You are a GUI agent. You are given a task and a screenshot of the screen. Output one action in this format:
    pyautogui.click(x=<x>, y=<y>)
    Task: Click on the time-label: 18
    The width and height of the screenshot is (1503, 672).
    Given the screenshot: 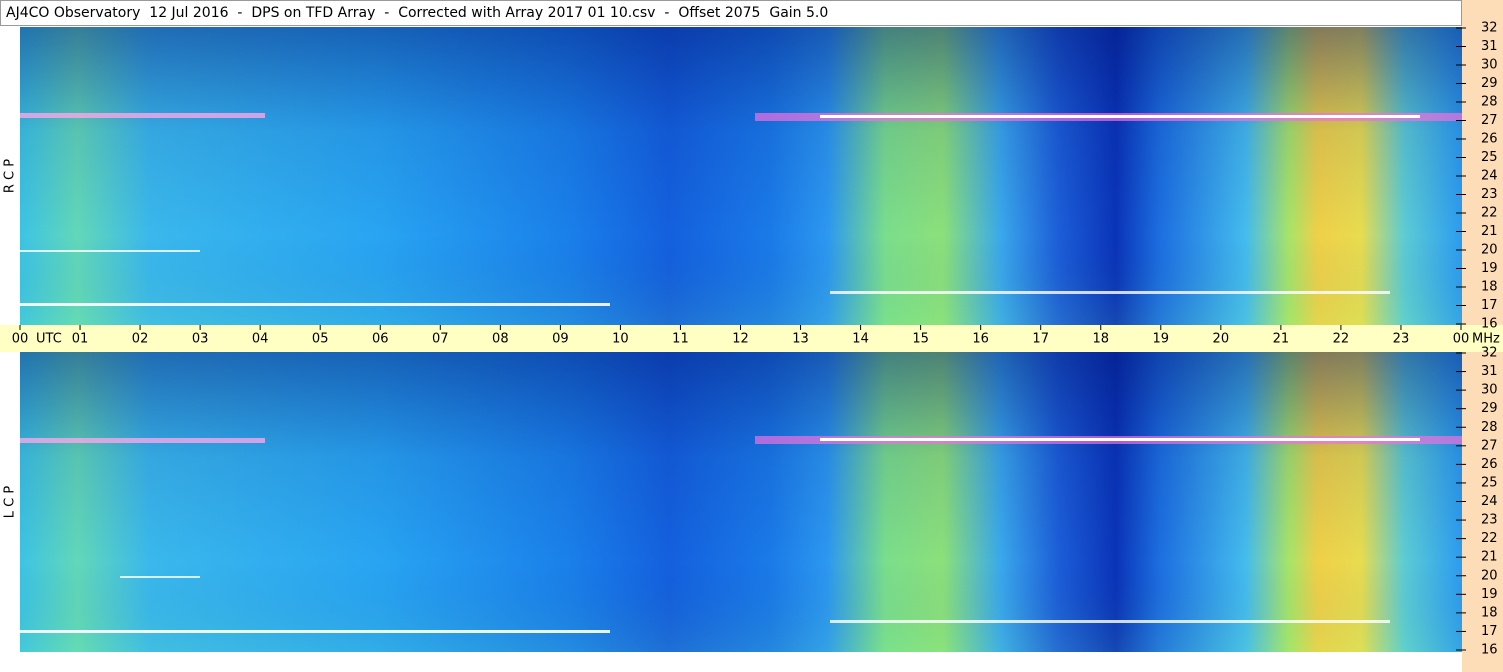 What is the action you would take?
    pyautogui.click(x=1100, y=339)
    